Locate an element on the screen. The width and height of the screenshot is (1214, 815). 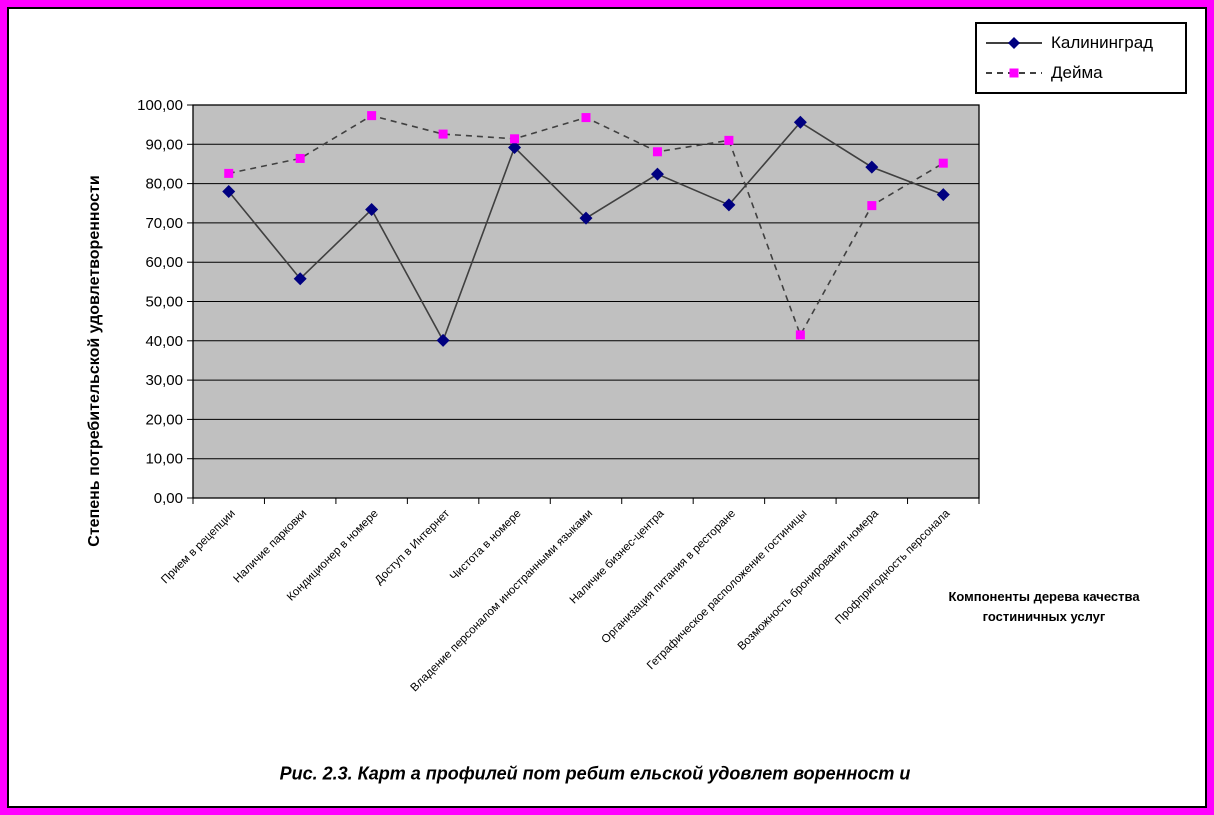
x-category-label: Доступ в Интернет is located at coordinates (413, 547).